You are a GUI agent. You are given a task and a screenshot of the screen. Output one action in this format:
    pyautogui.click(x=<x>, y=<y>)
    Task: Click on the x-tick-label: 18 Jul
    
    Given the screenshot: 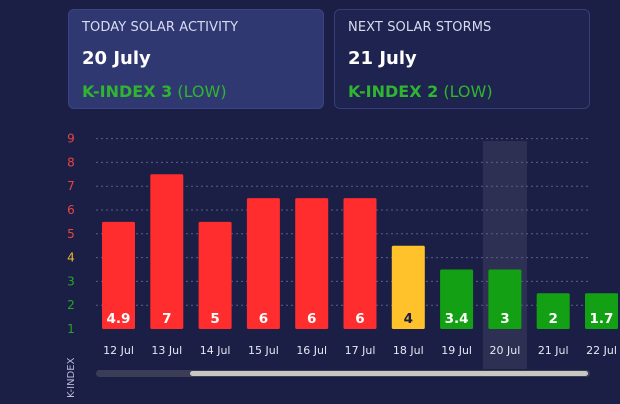 What is the action you would take?
    pyautogui.click(x=408, y=350)
    